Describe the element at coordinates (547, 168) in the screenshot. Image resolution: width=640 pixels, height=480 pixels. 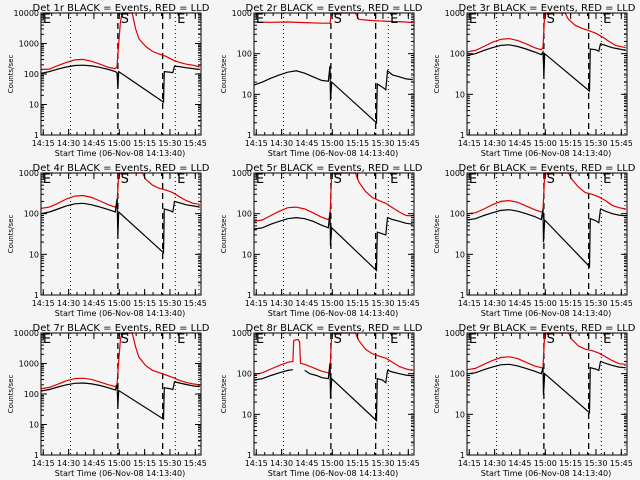
I see `panel-title: Det 6r BLACK = Events, RED = LLD` at that location.